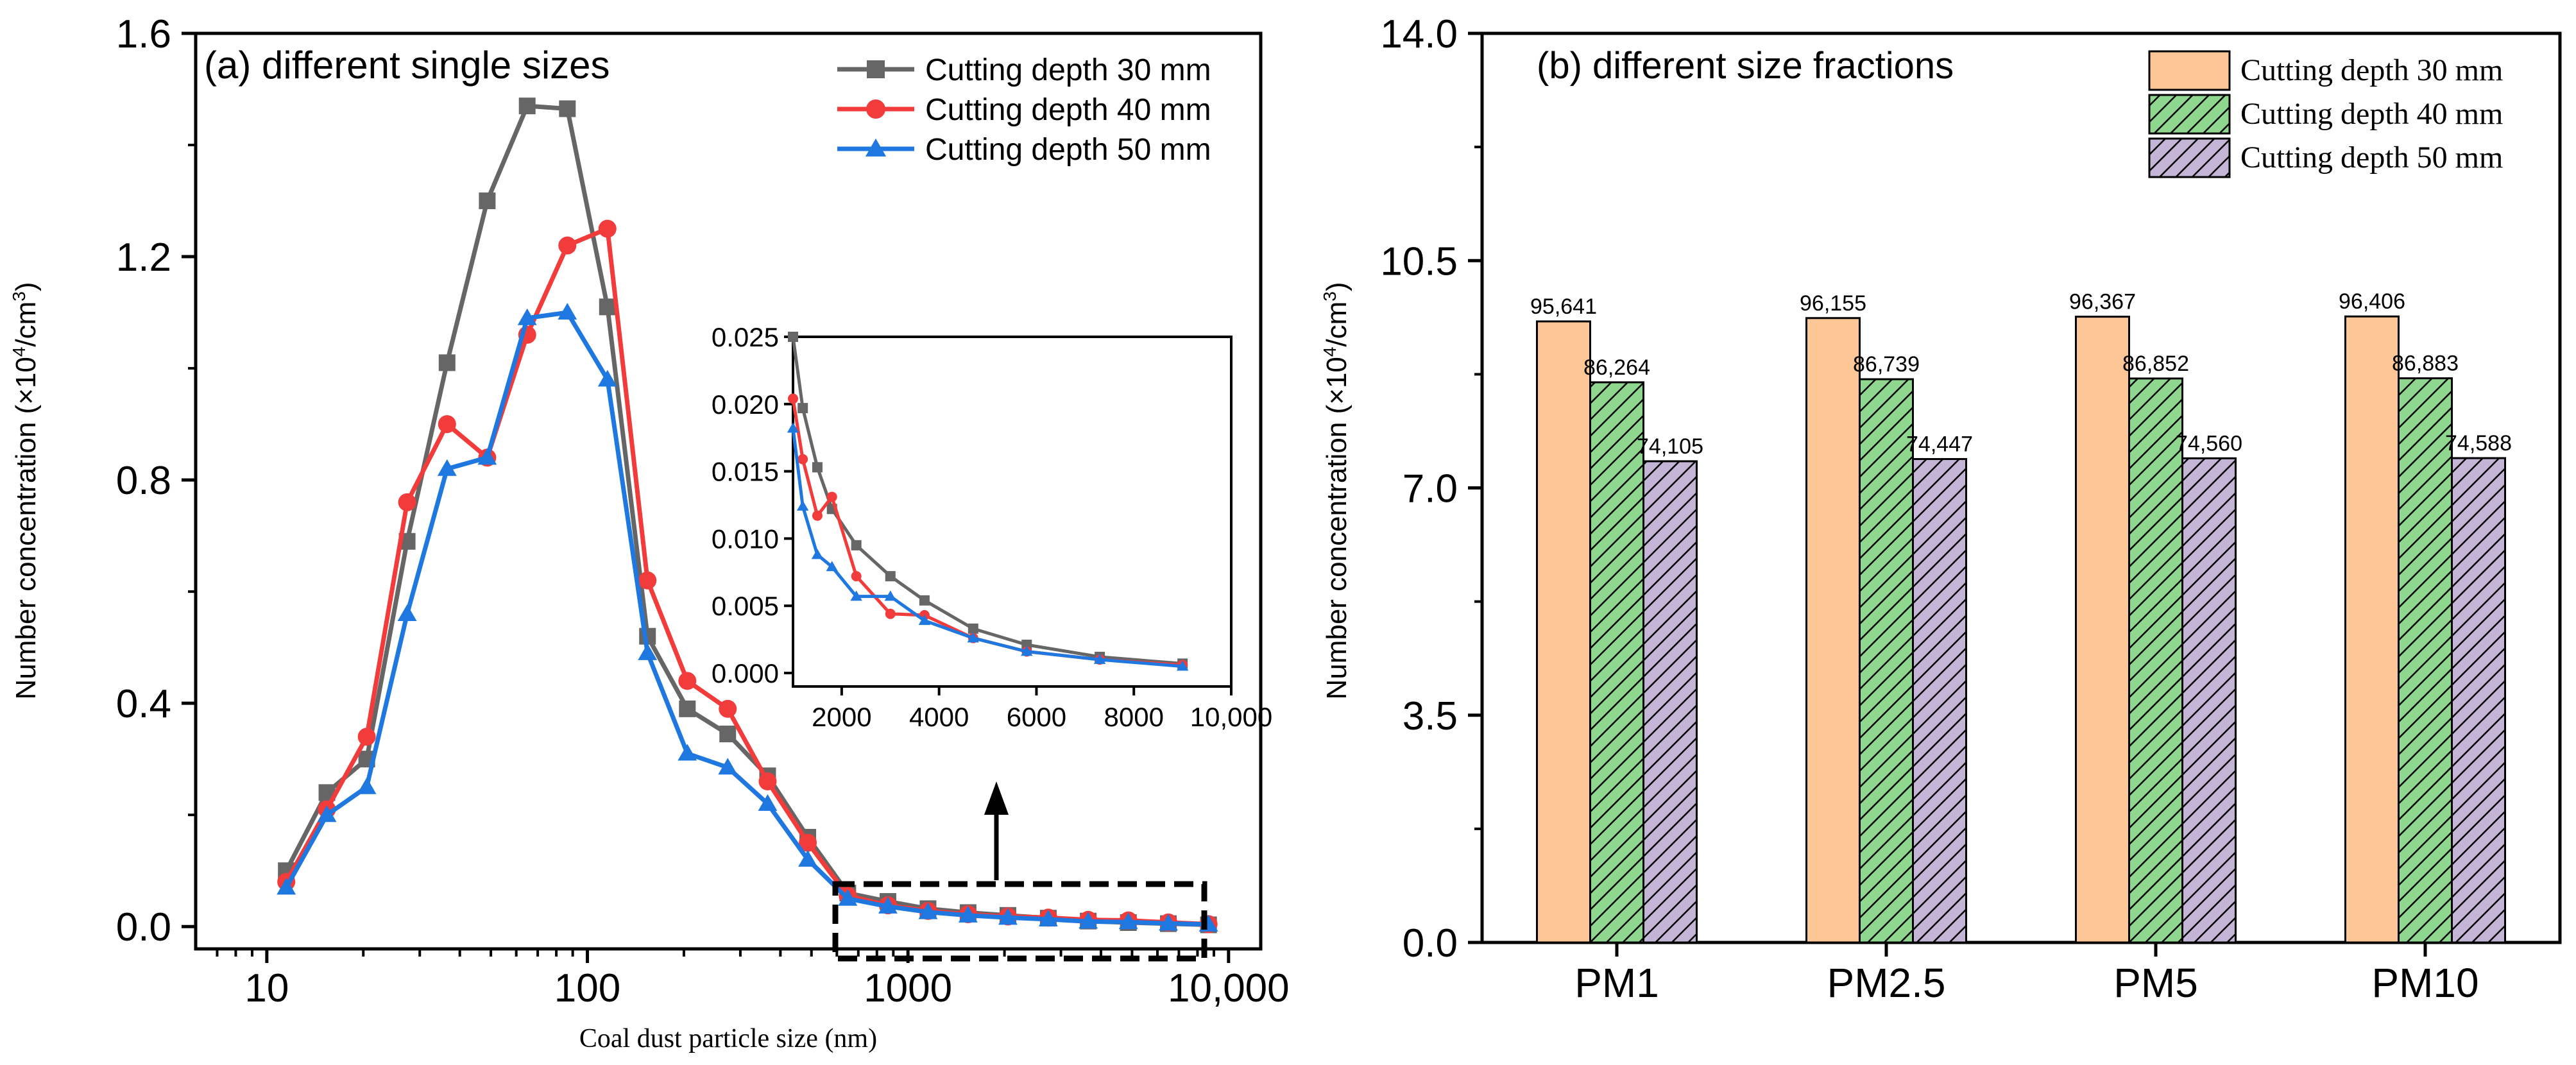 The height and width of the screenshot is (1065, 2576). Describe the element at coordinates (997, 798) in the screenshot. I see `zoom-arrow-head` at that location.